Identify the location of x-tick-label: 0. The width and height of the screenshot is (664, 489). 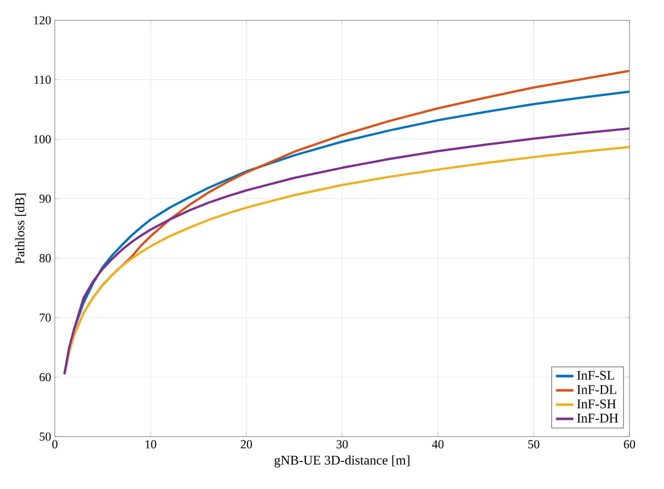
(55, 444).